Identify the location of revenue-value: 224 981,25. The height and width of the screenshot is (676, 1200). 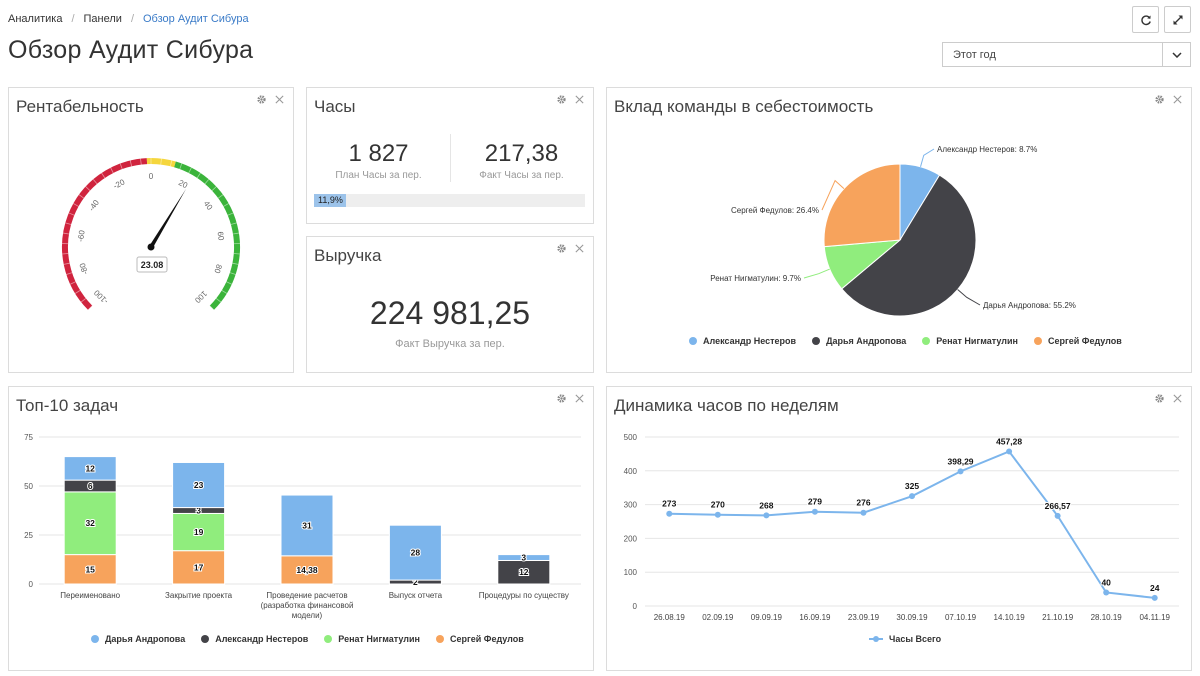
(450, 313).